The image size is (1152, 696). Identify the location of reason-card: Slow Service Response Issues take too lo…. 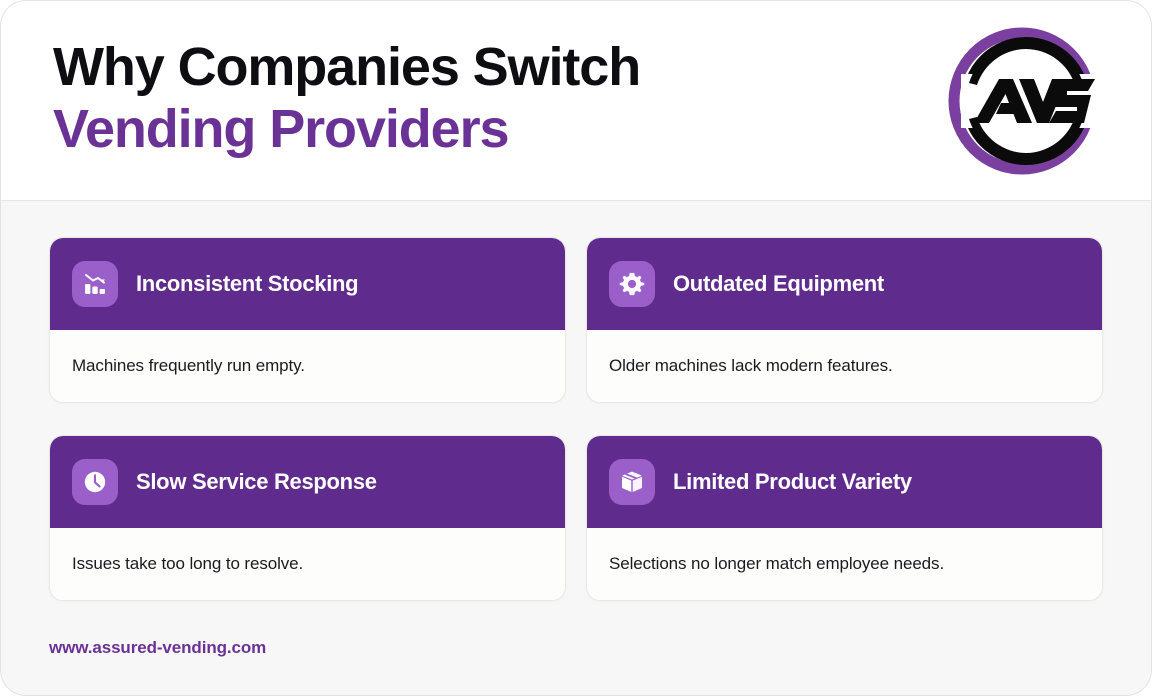
(307, 518).